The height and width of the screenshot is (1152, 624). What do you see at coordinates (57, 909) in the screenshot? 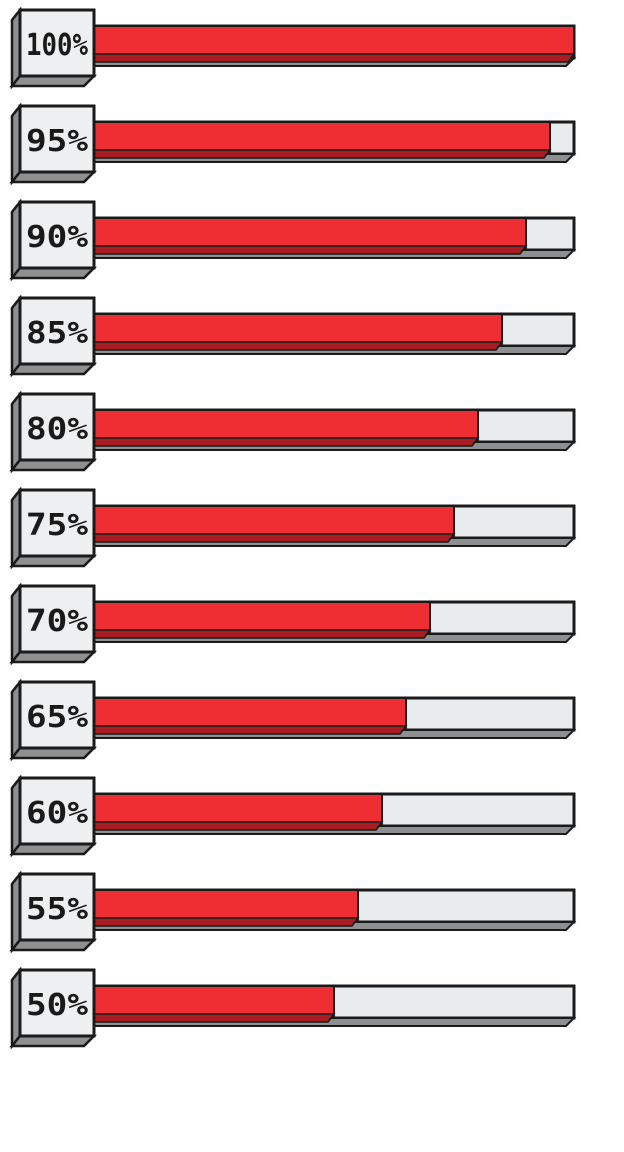
I see `percent-label: 55%` at bounding box center [57, 909].